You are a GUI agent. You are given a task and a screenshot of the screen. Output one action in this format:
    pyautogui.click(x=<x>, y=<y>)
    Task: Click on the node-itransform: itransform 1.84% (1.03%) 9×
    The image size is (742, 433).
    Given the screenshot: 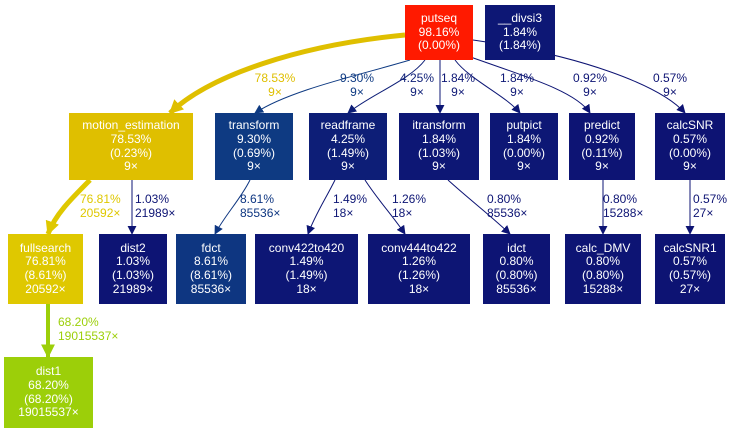 What is the action you would take?
    pyautogui.click(x=439, y=146)
    